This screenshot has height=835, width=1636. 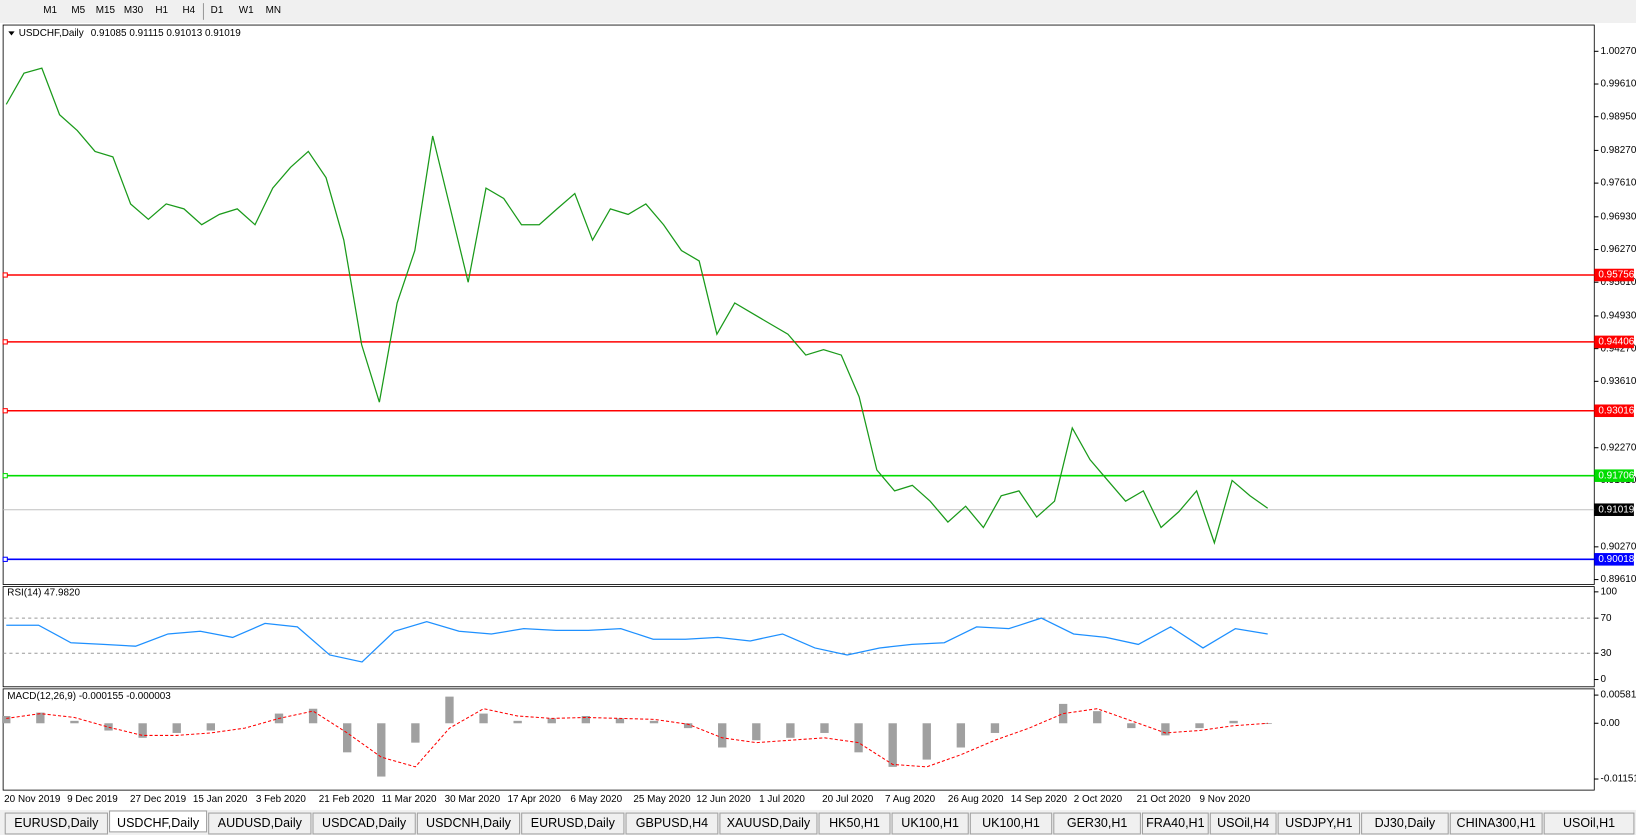 What do you see at coordinates (189, 10) in the screenshot?
I see `timeframe-button: H4` at bounding box center [189, 10].